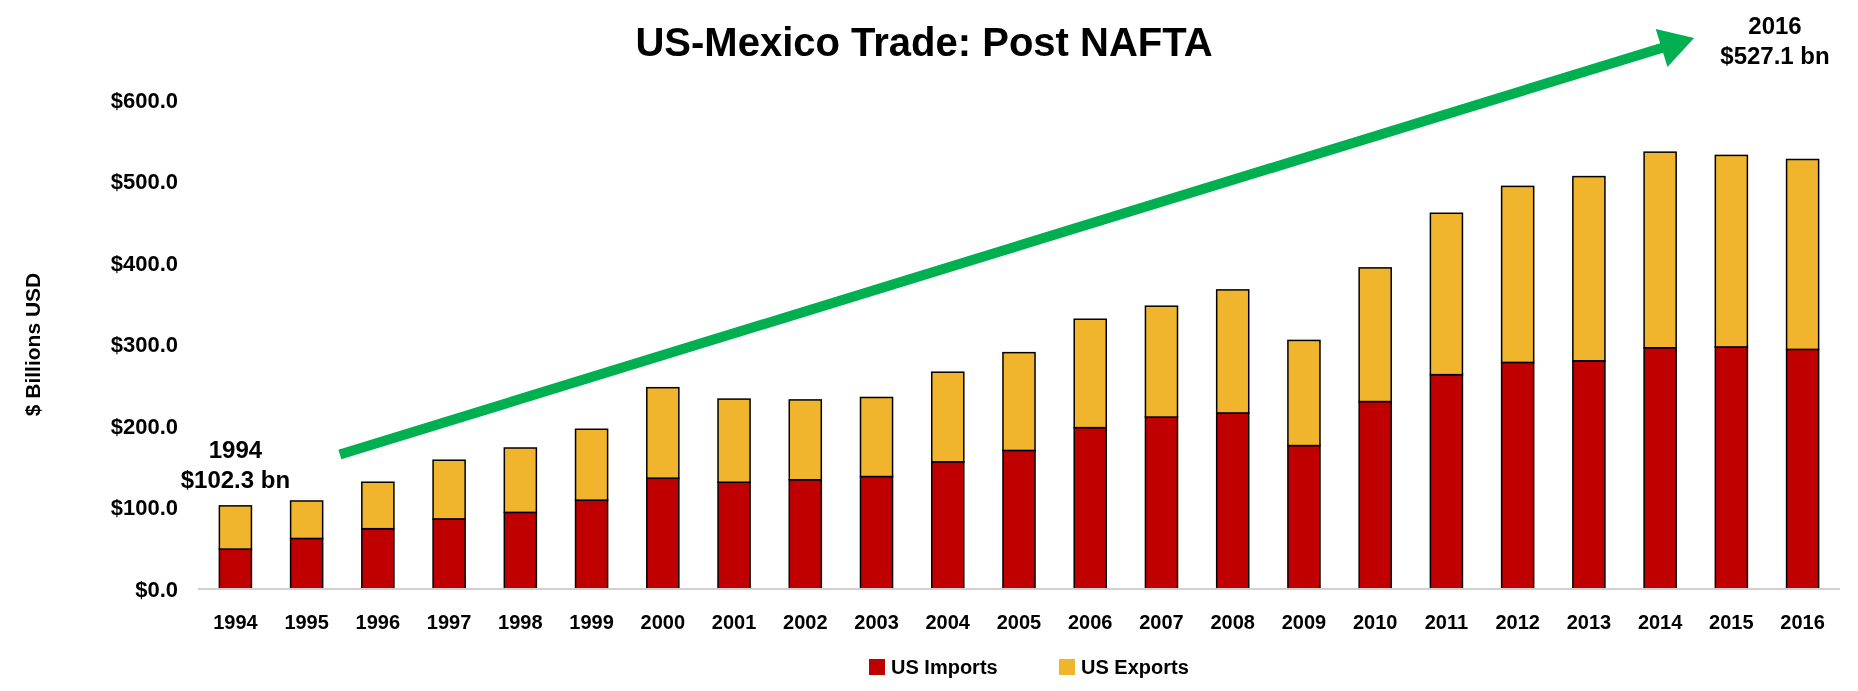 The image size is (1858, 691). Describe the element at coordinates (32, 344) in the screenshot. I see `y-axis-title: $ Billions USD` at that location.